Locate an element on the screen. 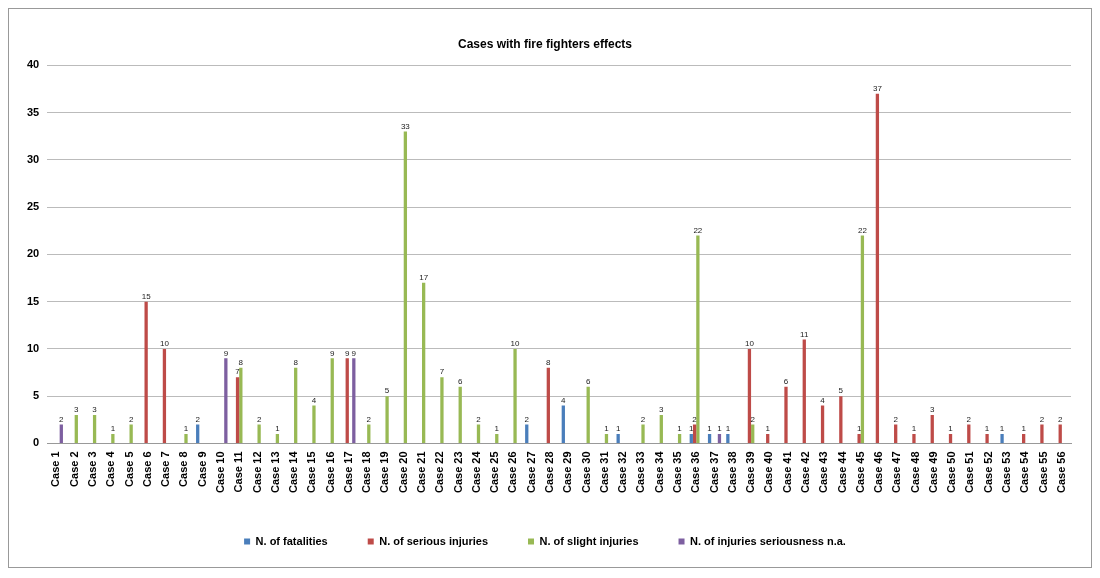  x-tick-label: Case 12 is located at coordinates (256, 472).